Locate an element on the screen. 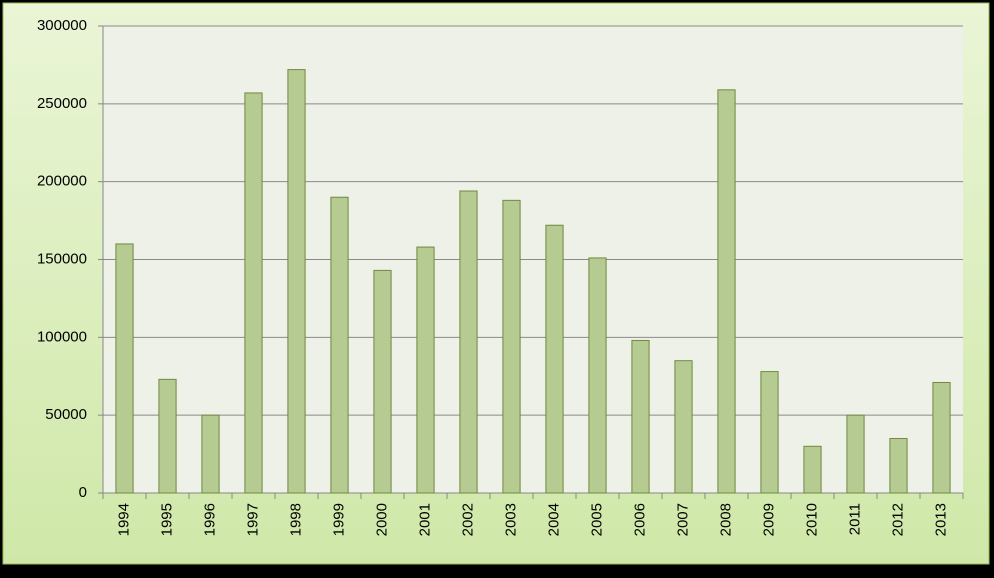 This screenshot has height=578, width=994. x-tick-label: 1997 is located at coordinates (252, 519).